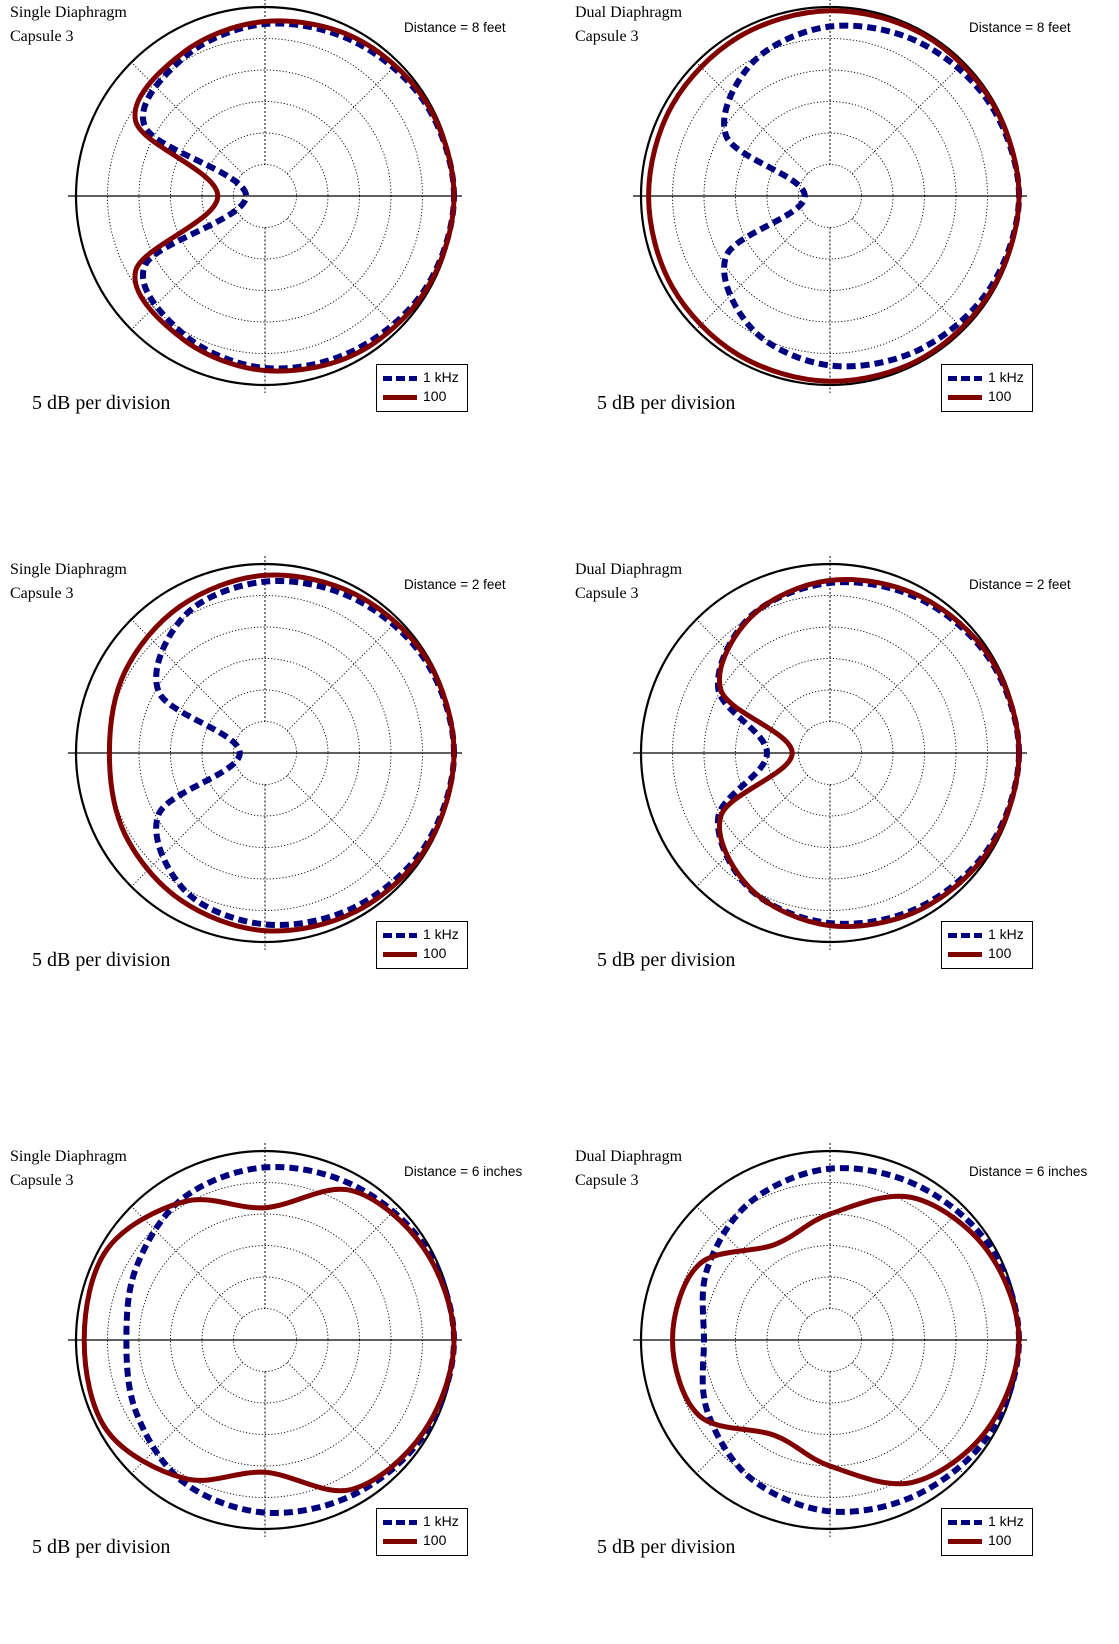 The height and width of the screenshot is (1644, 1119). What do you see at coordinates (1020, 27) in the screenshot?
I see `distance-annotation: Distance = 8 feet` at bounding box center [1020, 27].